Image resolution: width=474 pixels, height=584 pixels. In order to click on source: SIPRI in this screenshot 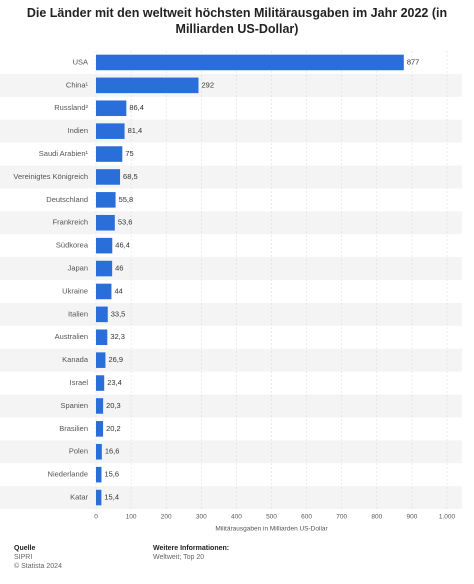, I will do `click(23, 557)`.